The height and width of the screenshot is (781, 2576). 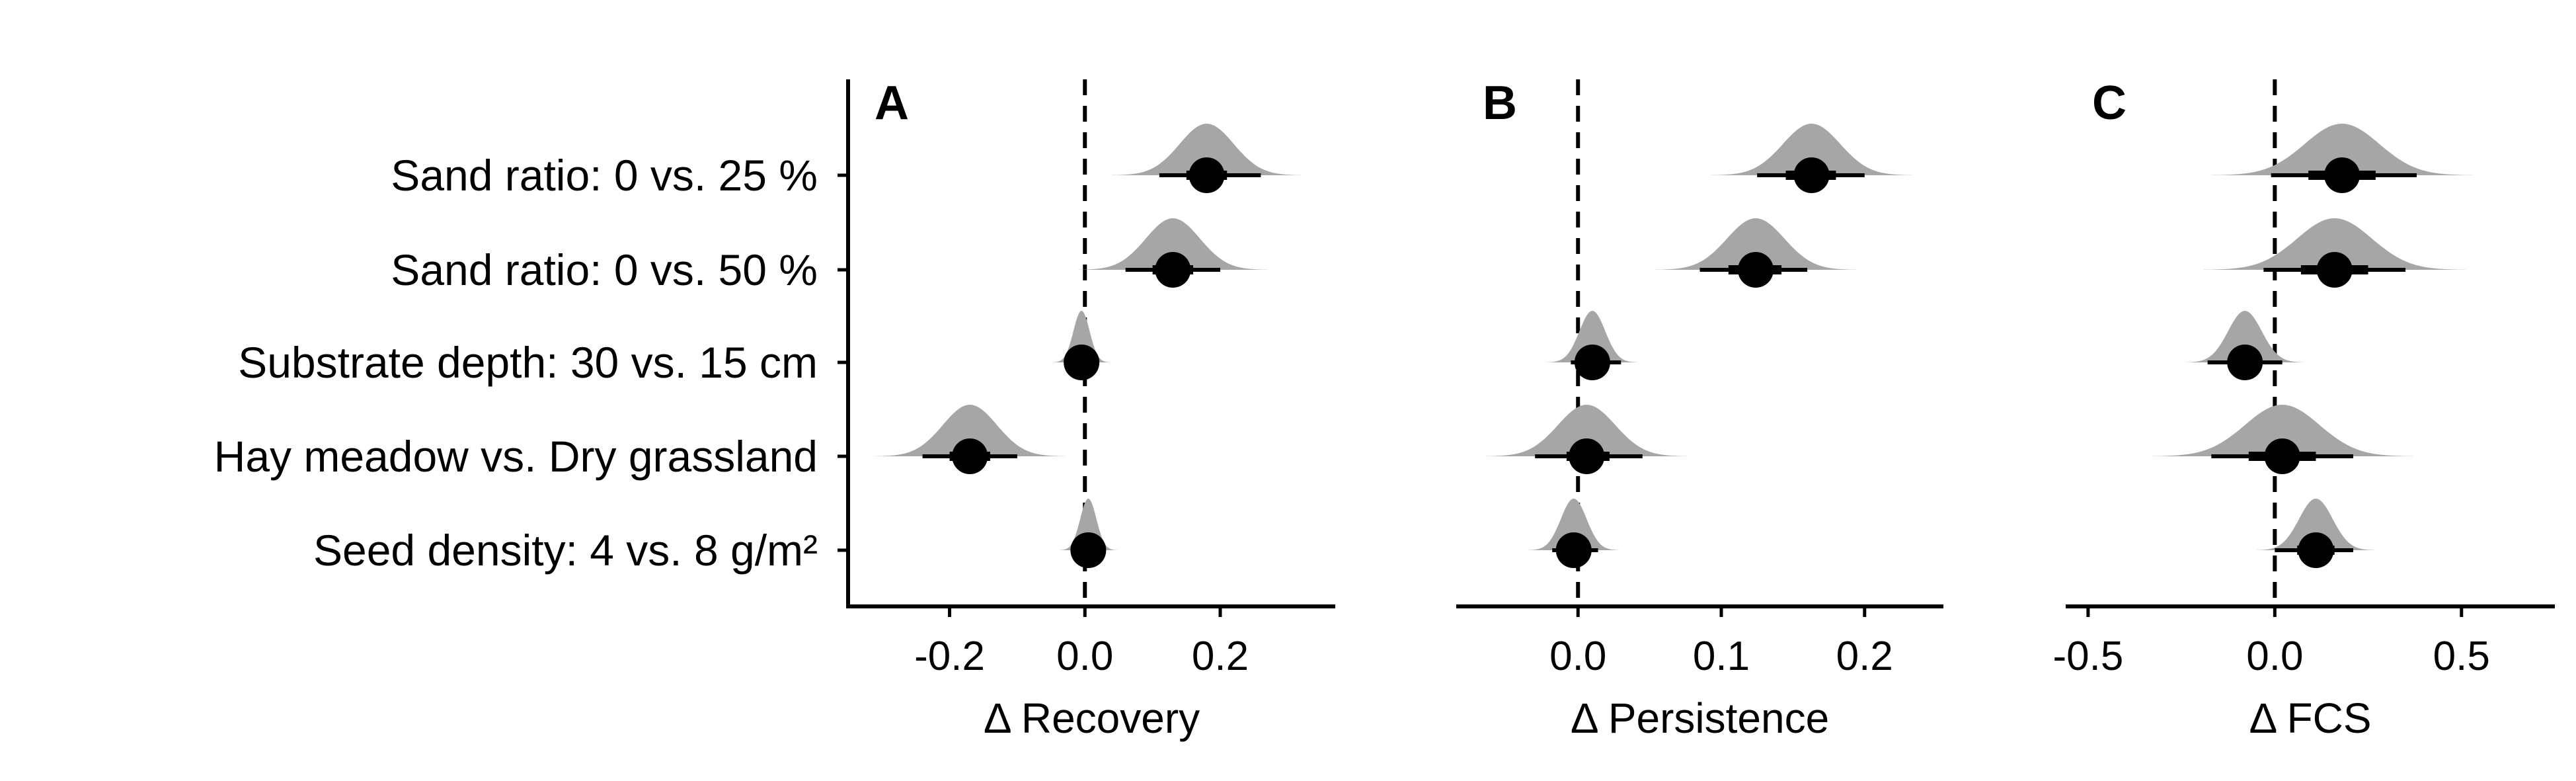 What do you see at coordinates (1700, 718) in the screenshot?
I see `x-axis-title: Δ Persistence` at bounding box center [1700, 718].